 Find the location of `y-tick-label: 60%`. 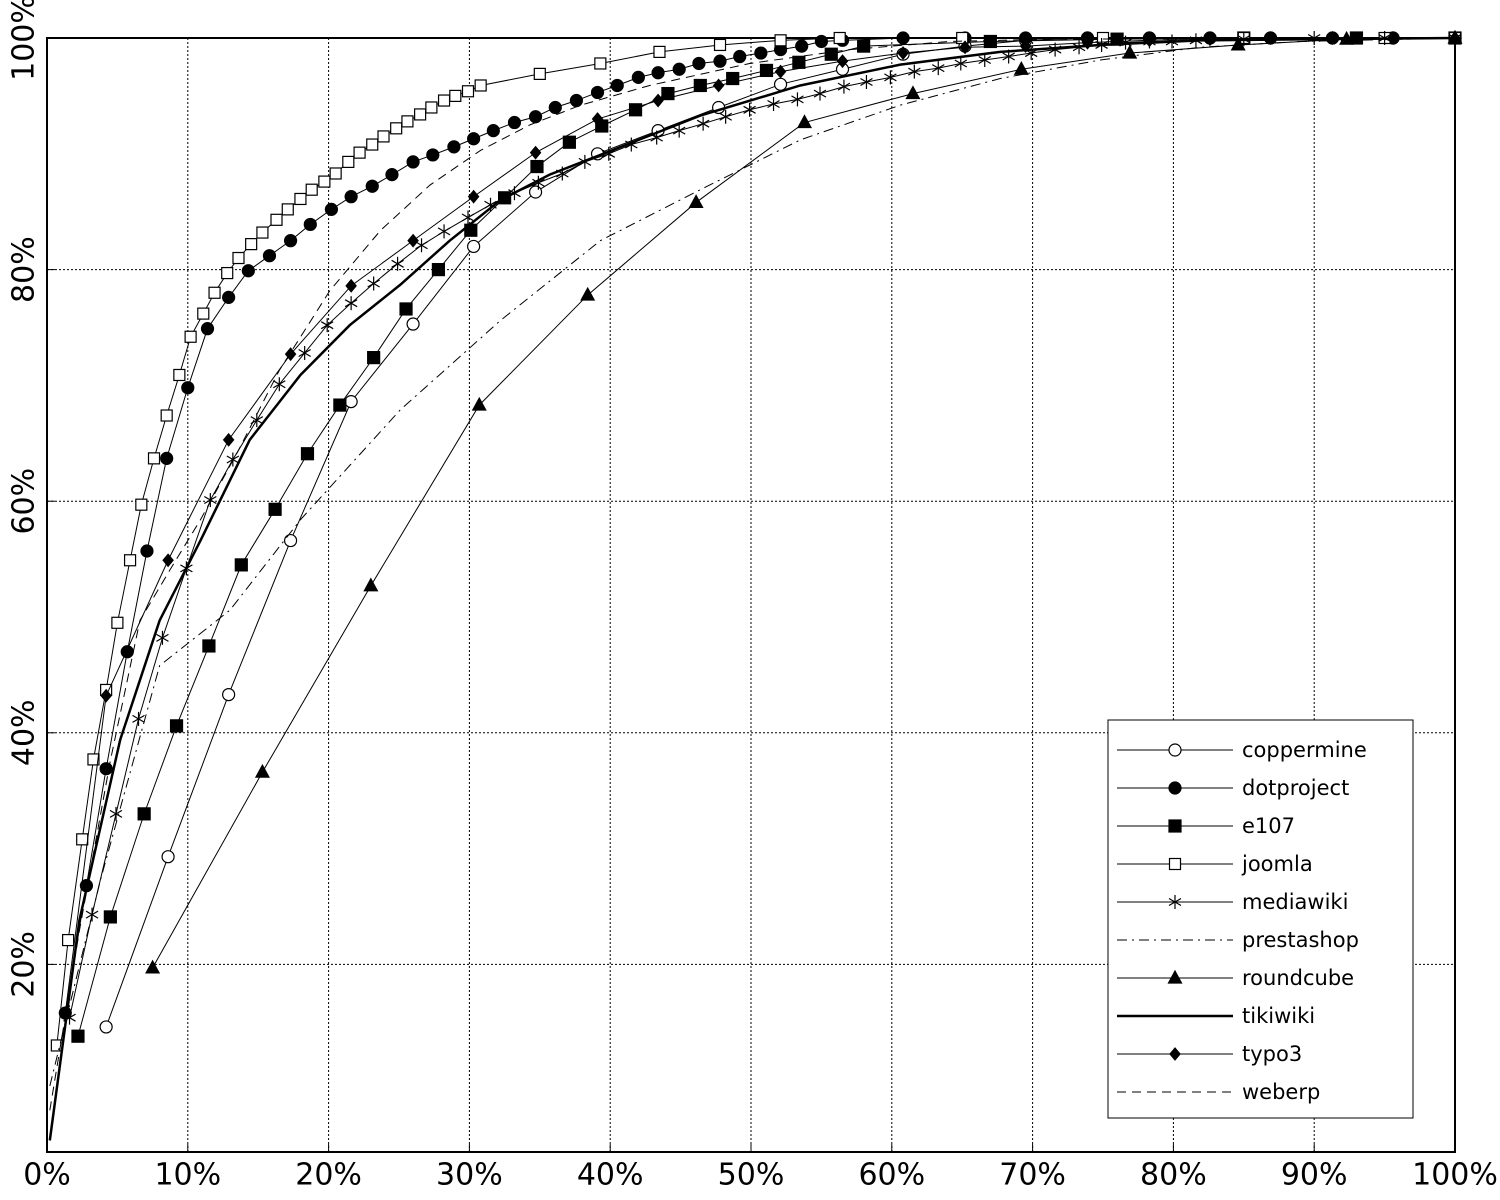

y-tick-label: 60% is located at coordinates (24, 501).